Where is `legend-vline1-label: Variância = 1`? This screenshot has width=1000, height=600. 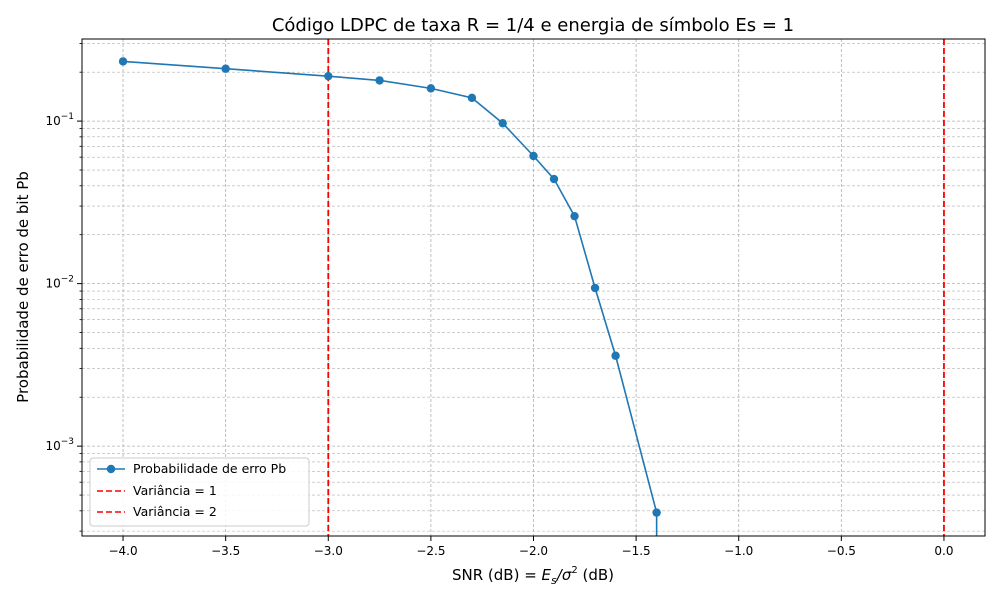 legend-vline1-label: Variância = 1 is located at coordinates (175, 490).